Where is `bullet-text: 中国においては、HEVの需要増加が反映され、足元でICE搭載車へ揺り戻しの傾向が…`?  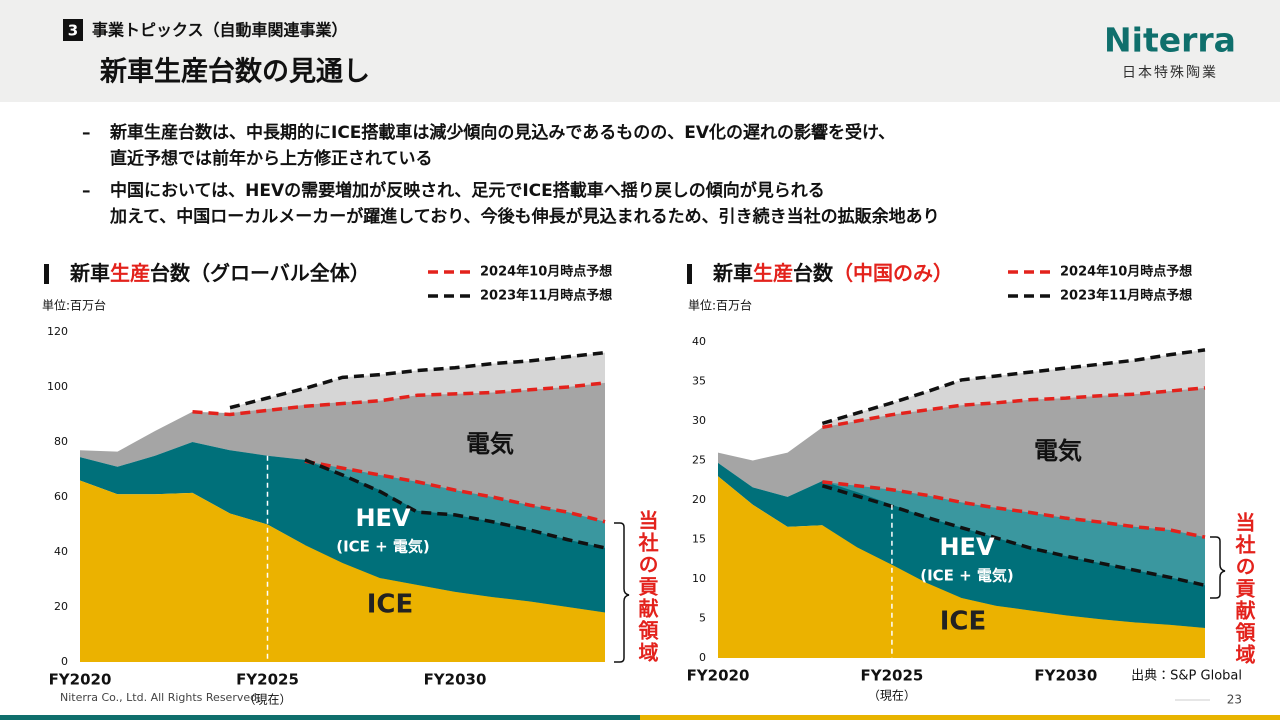
bullet-text: 中国においては、HEVの需要増加が反映され、足元でICE搭載車へ揺り戻しの傾向が… is located at coordinates (467, 190).